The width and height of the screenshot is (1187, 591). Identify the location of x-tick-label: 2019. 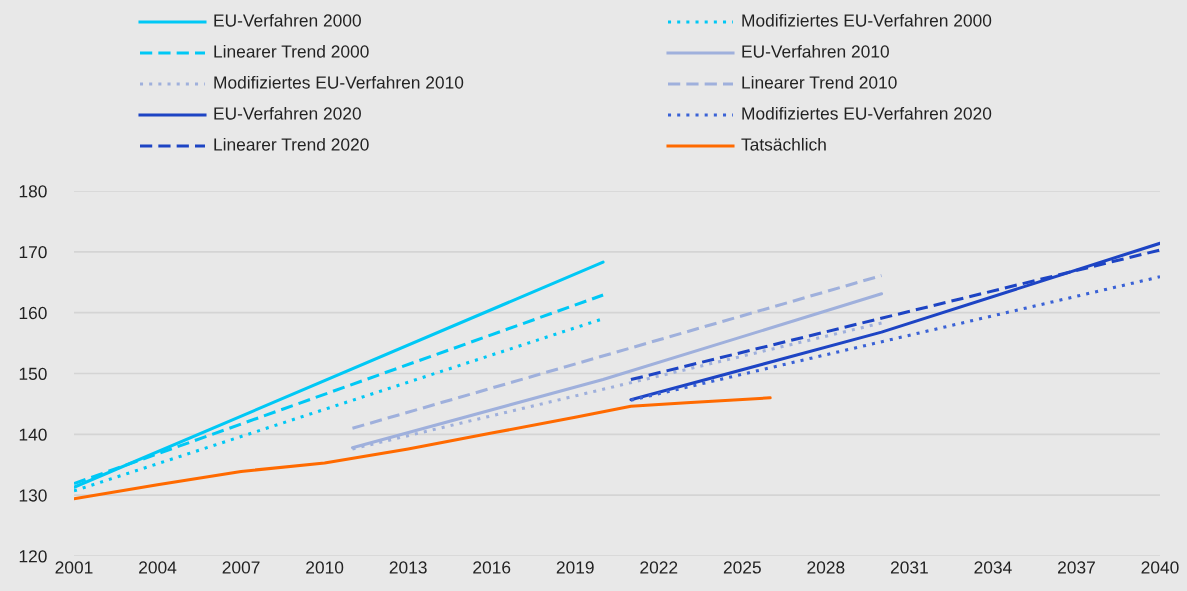
(575, 567).